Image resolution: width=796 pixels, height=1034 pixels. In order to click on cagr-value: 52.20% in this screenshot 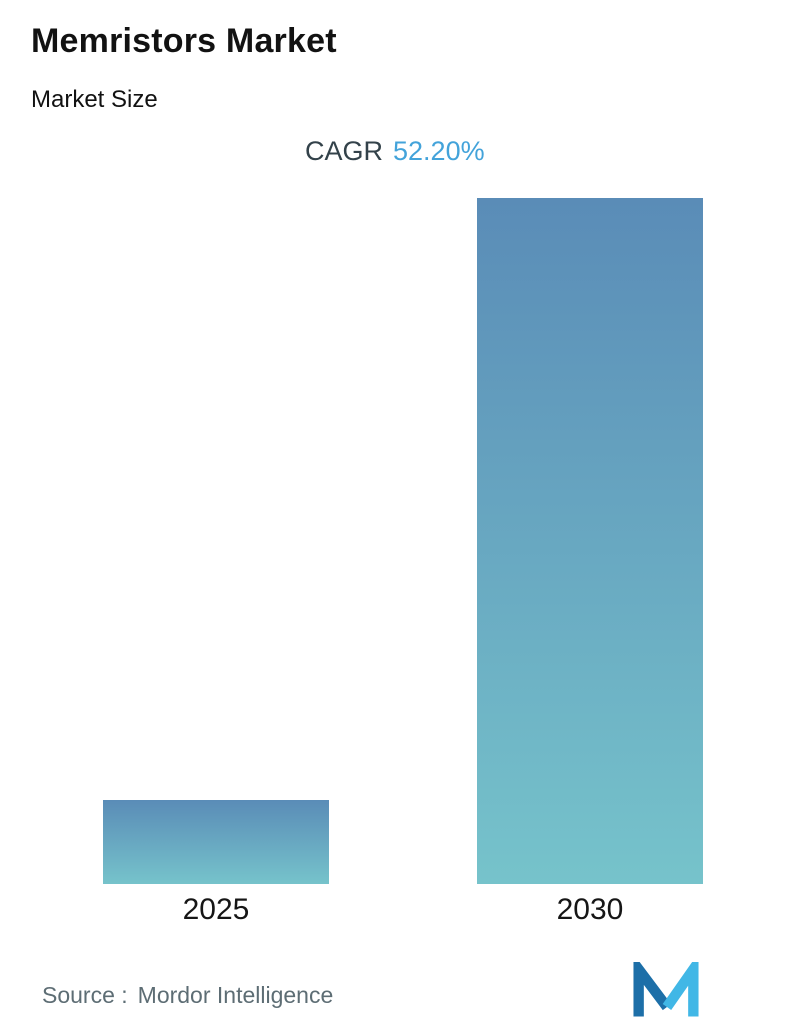, I will do `click(439, 151)`.